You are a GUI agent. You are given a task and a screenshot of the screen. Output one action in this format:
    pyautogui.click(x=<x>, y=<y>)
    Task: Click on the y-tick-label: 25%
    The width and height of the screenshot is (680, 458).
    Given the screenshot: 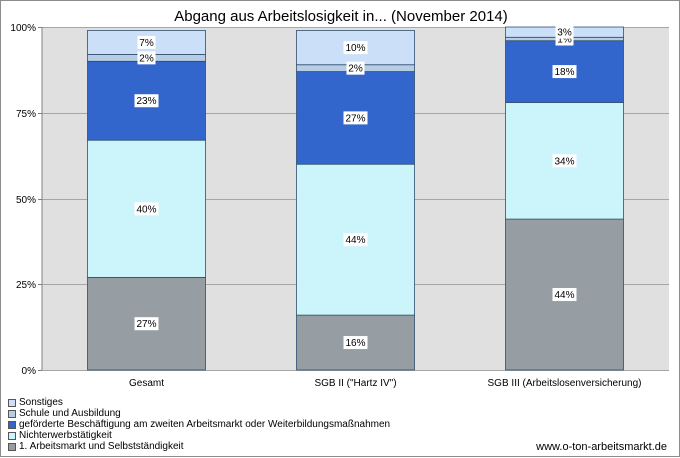 What is the action you would take?
    pyautogui.click(x=26, y=285)
    